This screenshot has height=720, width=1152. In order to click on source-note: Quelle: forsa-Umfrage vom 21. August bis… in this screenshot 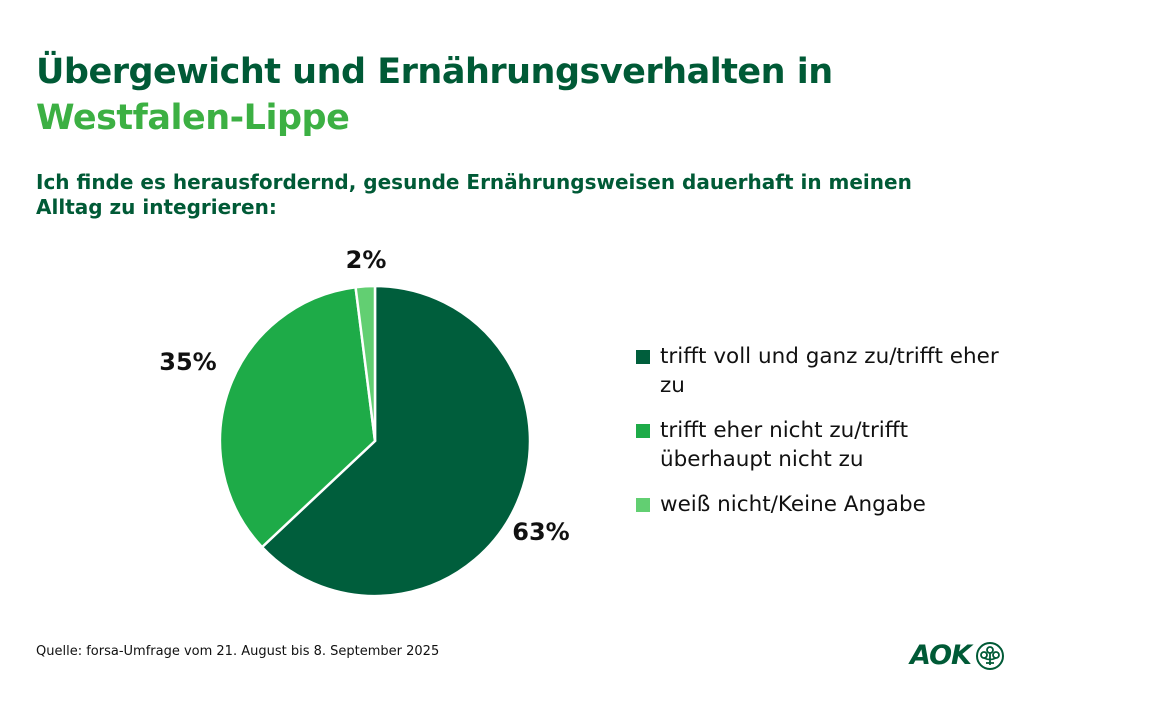, I will do `click(238, 651)`.